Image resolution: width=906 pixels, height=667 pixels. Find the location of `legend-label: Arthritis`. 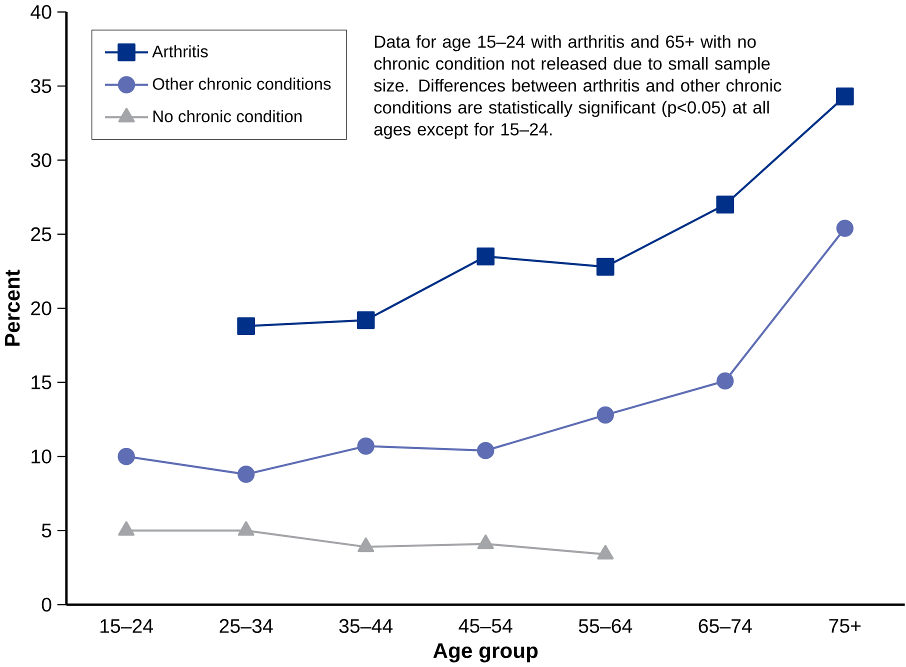

legend-label: Arthritis is located at coordinates (180, 51).